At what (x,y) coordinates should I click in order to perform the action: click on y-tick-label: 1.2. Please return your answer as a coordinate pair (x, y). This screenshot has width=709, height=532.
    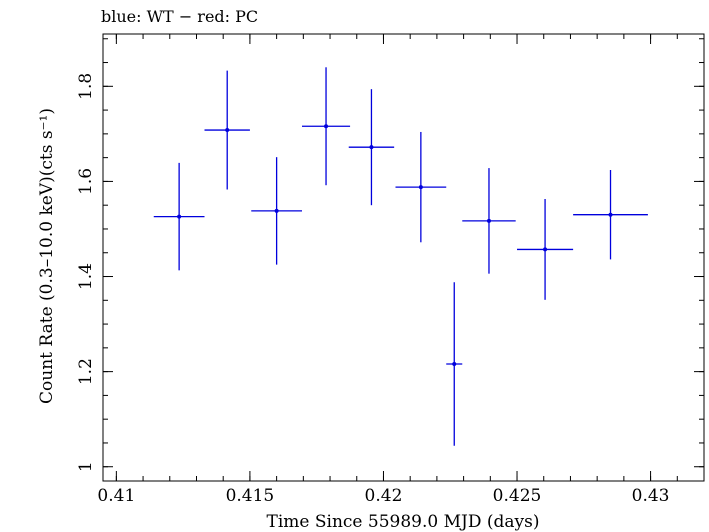
    Looking at the image, I should click on (86, 371).